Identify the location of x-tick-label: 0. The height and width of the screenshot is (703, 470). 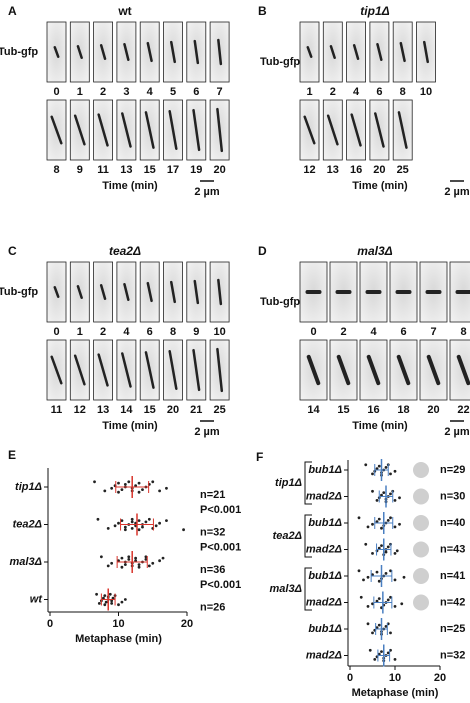
(50, 624).